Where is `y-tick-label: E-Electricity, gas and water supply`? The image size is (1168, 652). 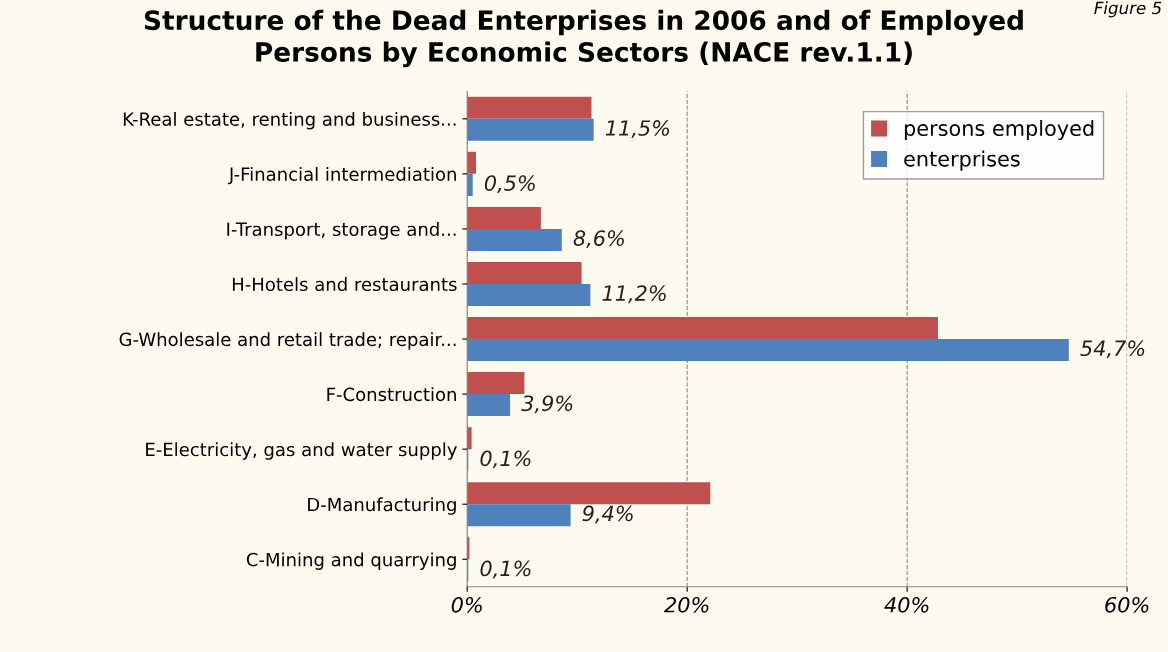
y-tick-label: E-Electricity, gas and water supply is located at coordinates (301, 451).